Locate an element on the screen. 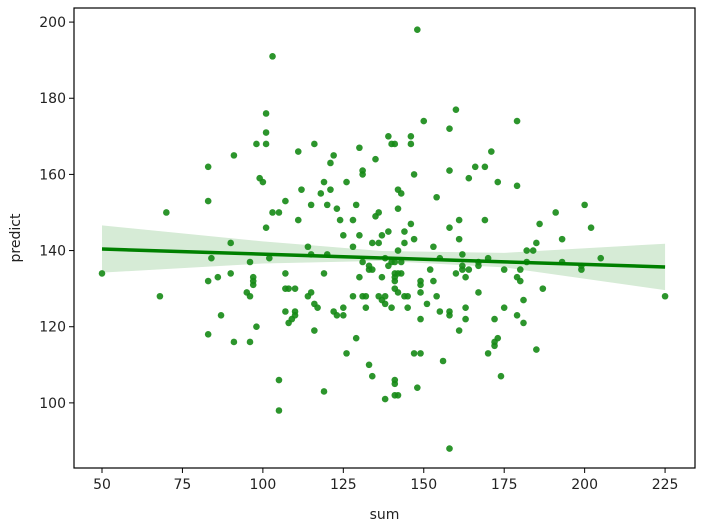 This screenshot has width=703, height=529. x-tick-label: 150 is located at coordinates (423, 485).